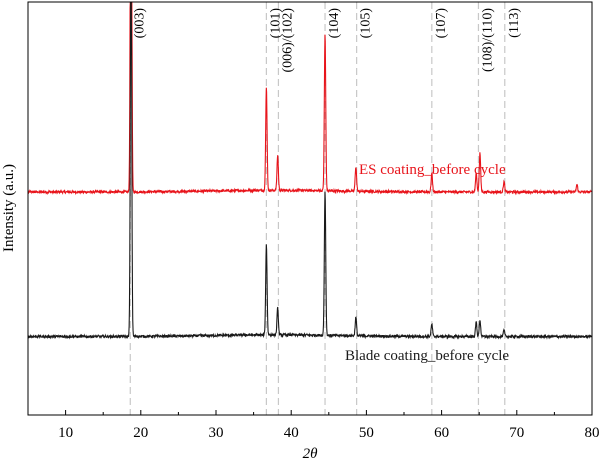 The image size is (600, 463). I want to click on x-axis-label: 2θ, so click(311, 454).